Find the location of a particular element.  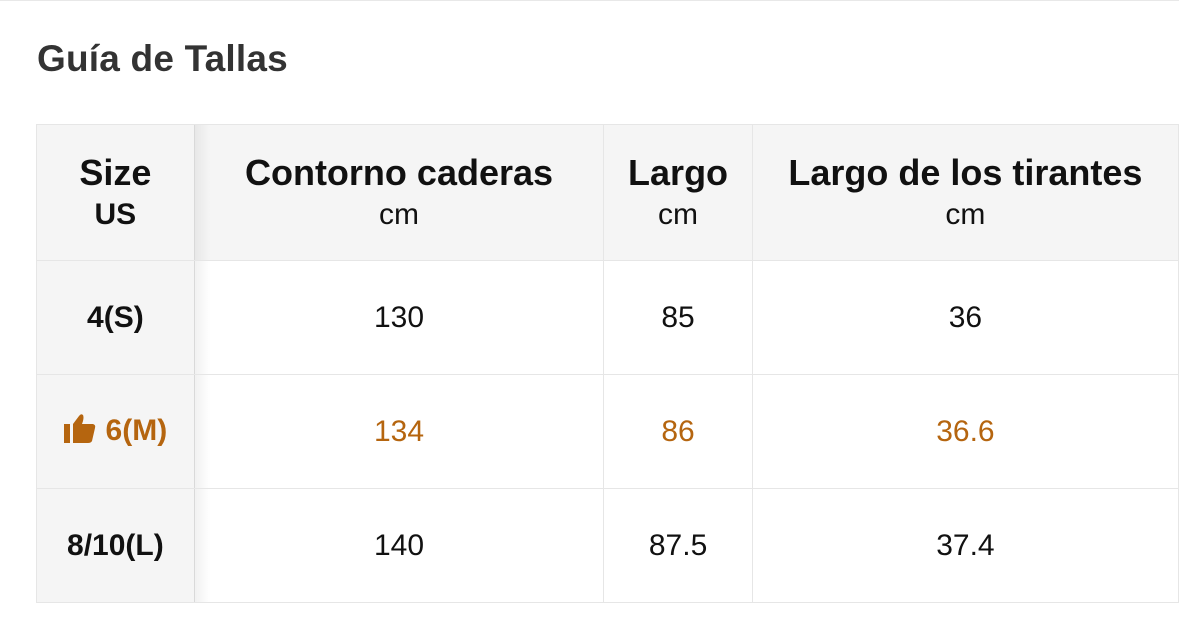

length-cell: 86 is located at coordinates (678, 431).